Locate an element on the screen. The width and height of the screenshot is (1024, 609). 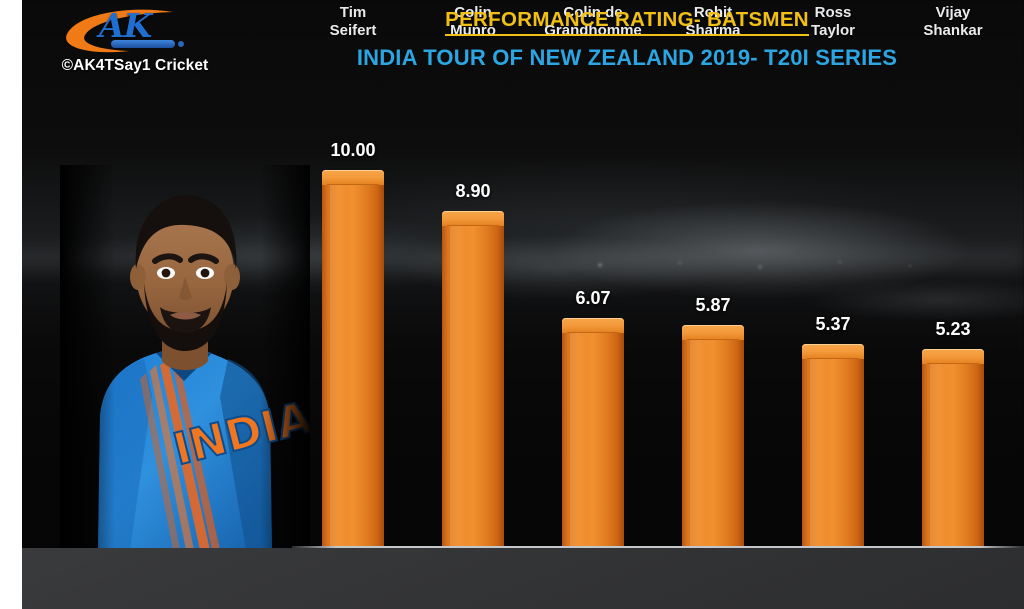
bar-value-label: 6.07 is located at coordinates (593, 298).